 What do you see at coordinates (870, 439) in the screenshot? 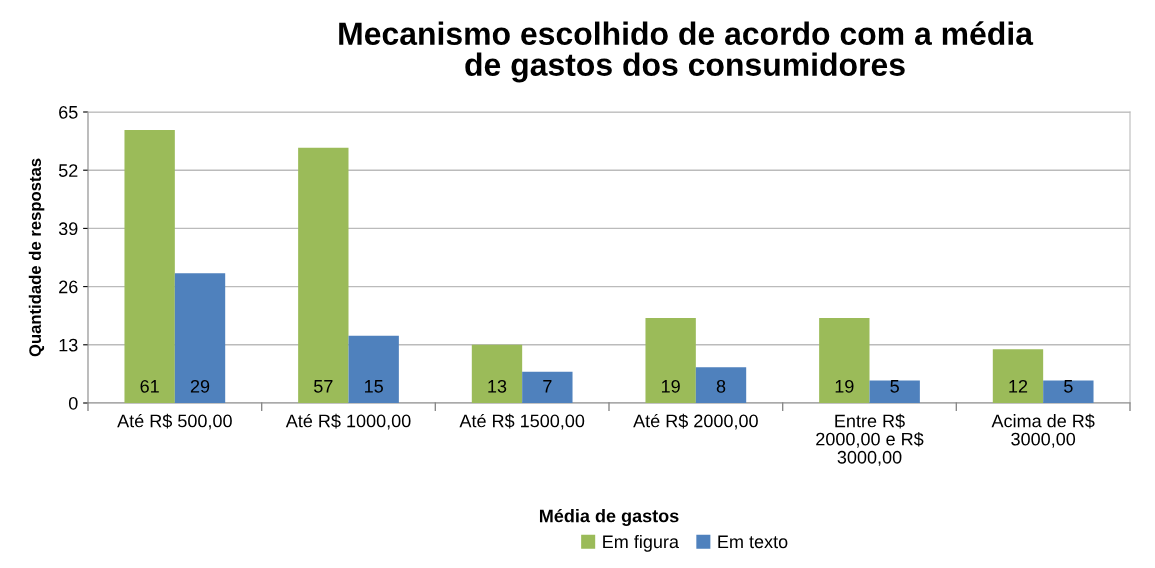
I see `x-tick-label: Entre R$ 2000,00 e R$ 3000,00` at bounding box center [870, 439].